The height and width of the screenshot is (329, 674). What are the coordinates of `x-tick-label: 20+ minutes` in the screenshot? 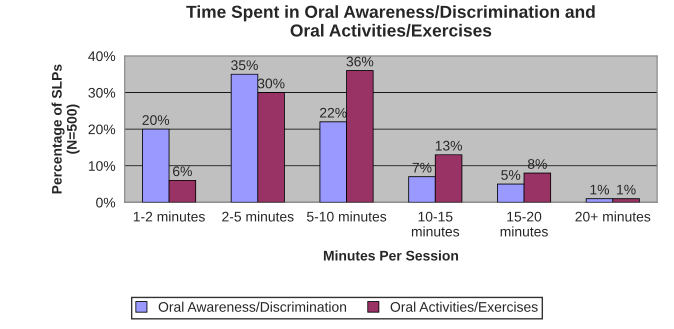 It's located at (612, 216).